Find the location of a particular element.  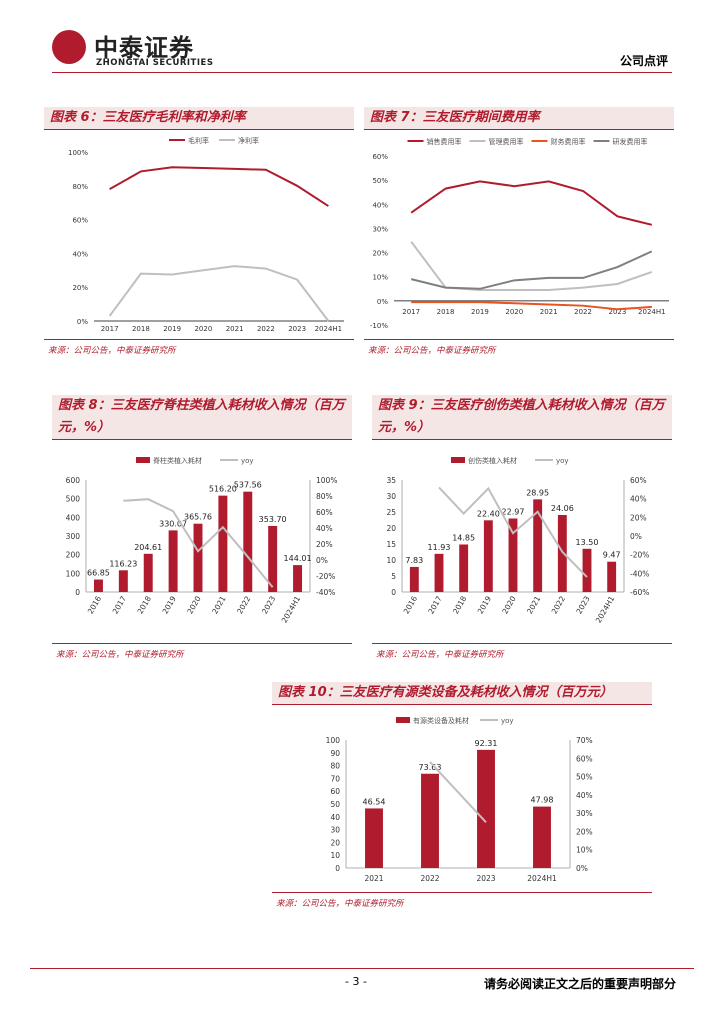

bar-value-label: 46.54 is located at coordinates (374, 801).